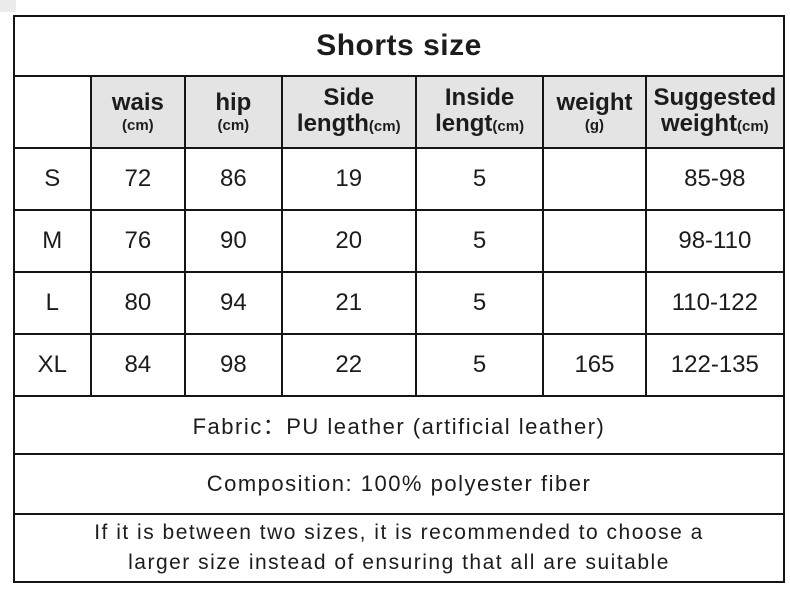  What do you see at coordinates (714, 364) in the screenshot?
I see `table-cell: 122-135` at bounding box center [714, 364].